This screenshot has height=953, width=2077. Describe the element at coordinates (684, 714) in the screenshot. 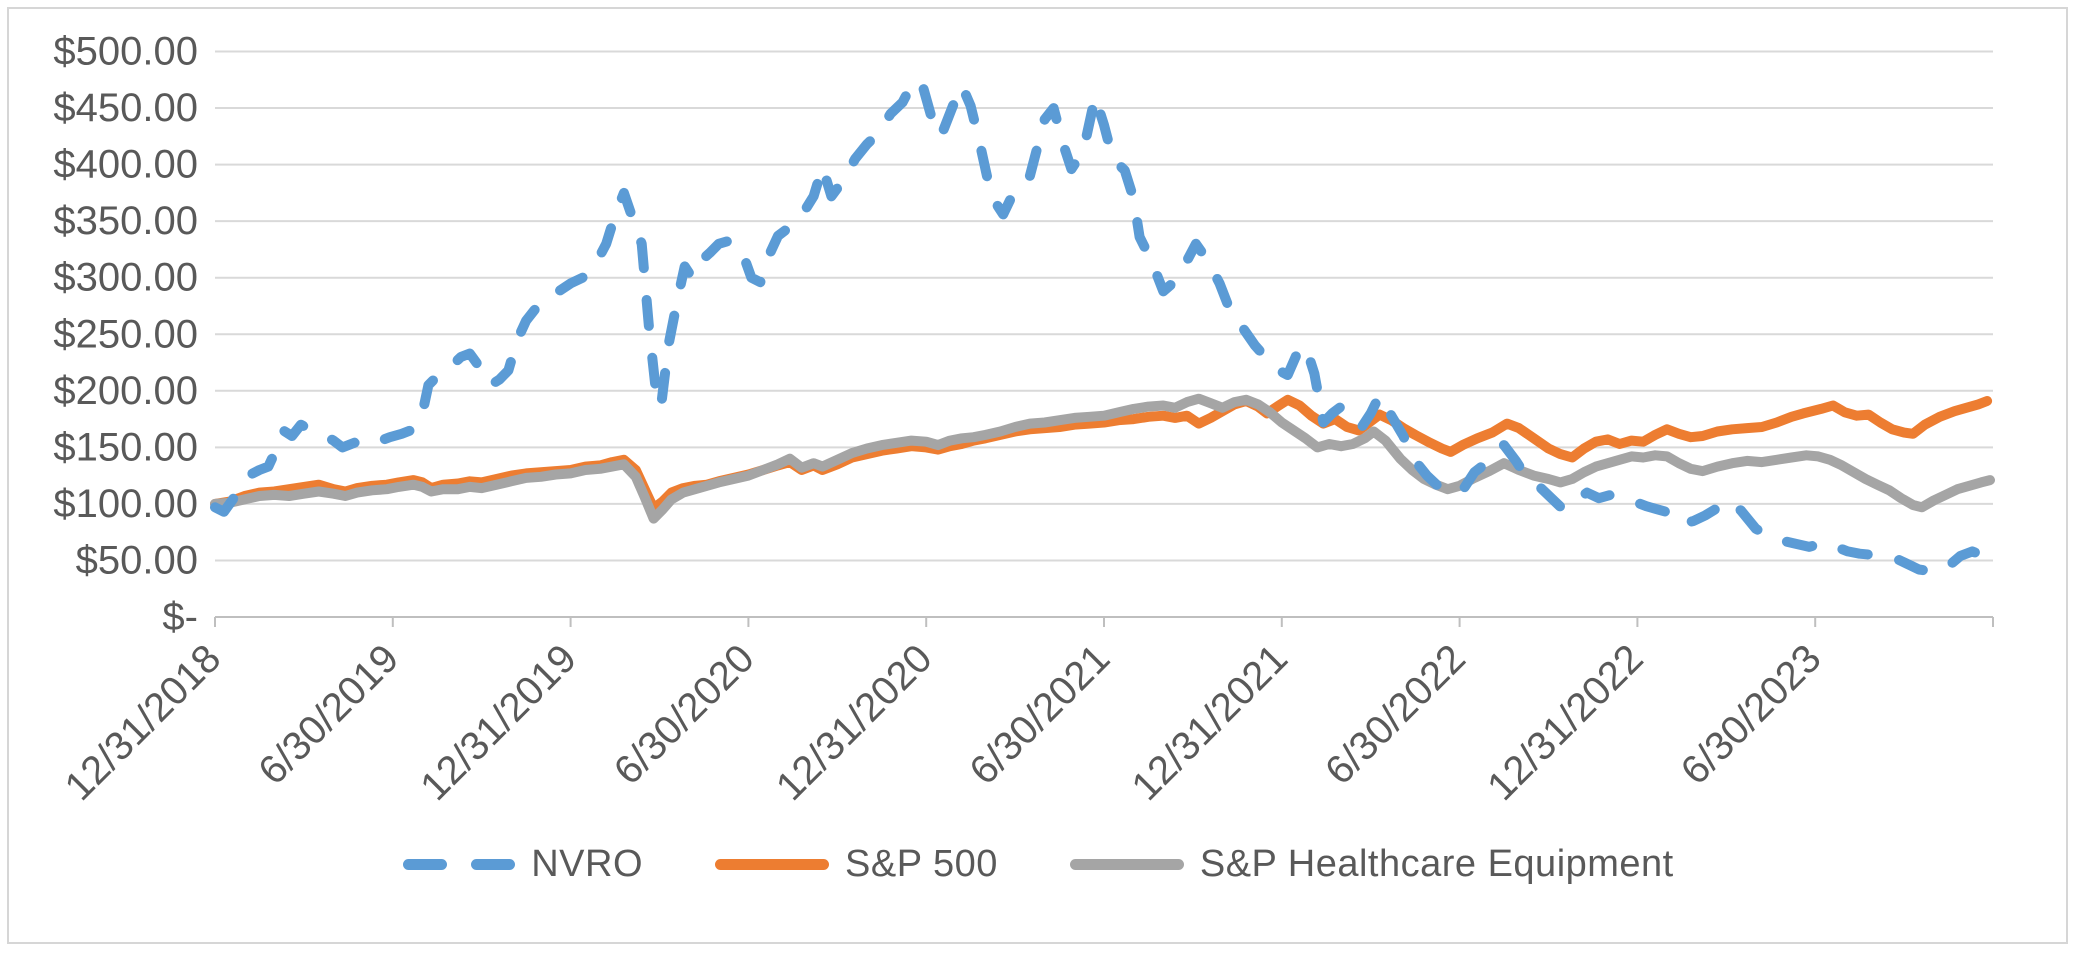

I see `x-axis-label: 6/30/2020` at that location.